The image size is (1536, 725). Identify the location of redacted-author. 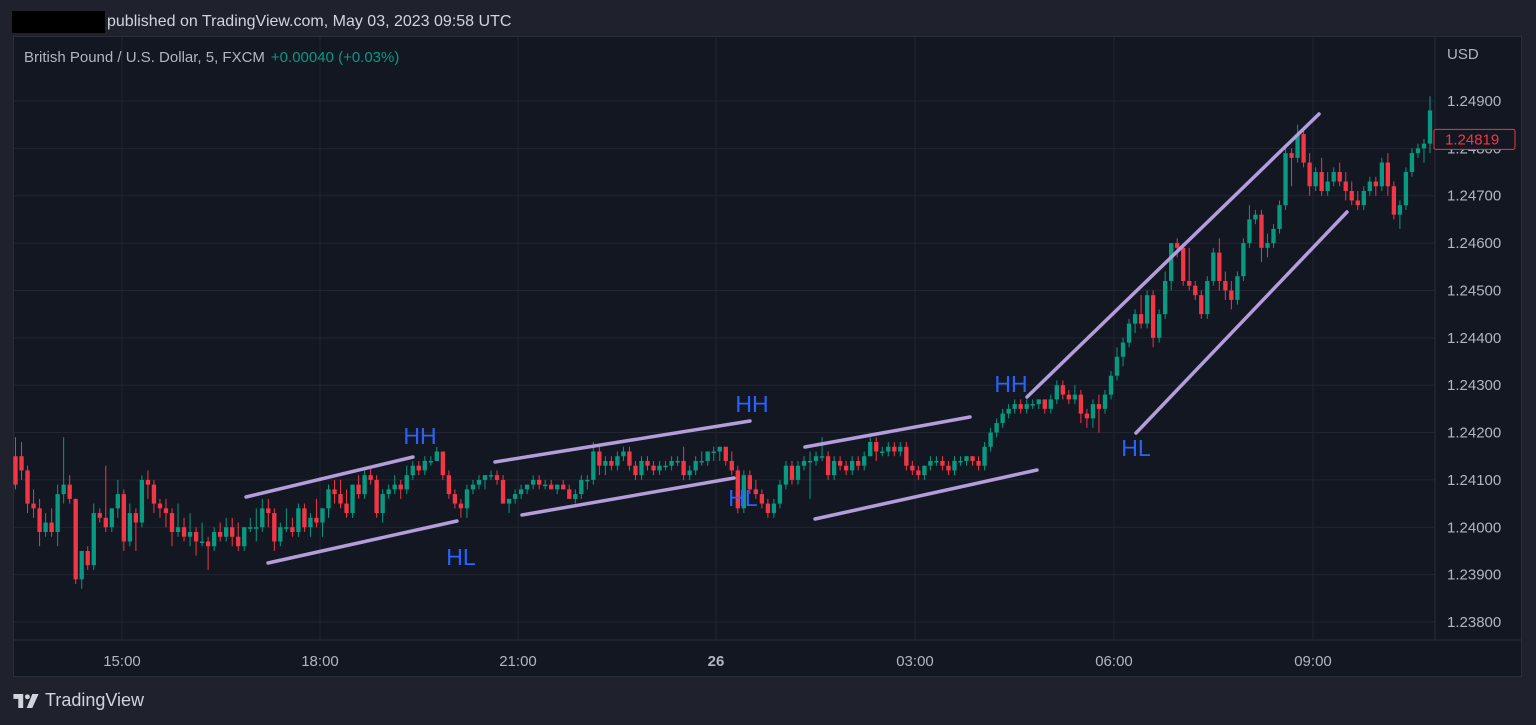
(58, 22).